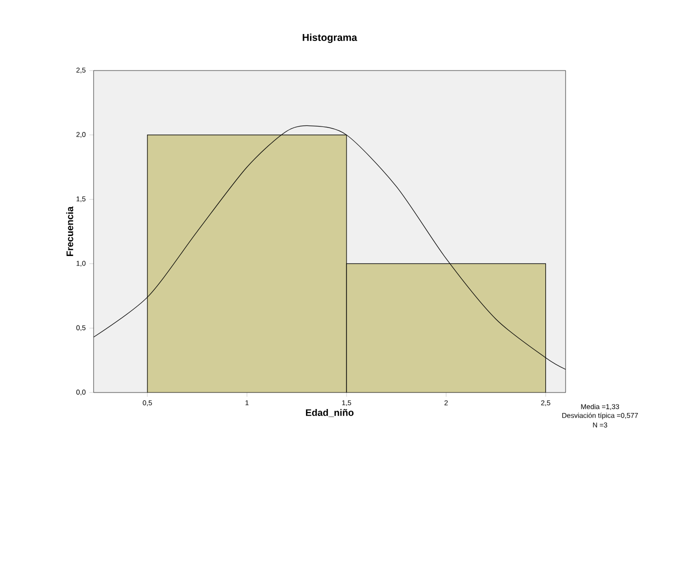  Describe the element at coordinates (330, 38) in the screenshot. I see `chart-title: Histograma` at that location.